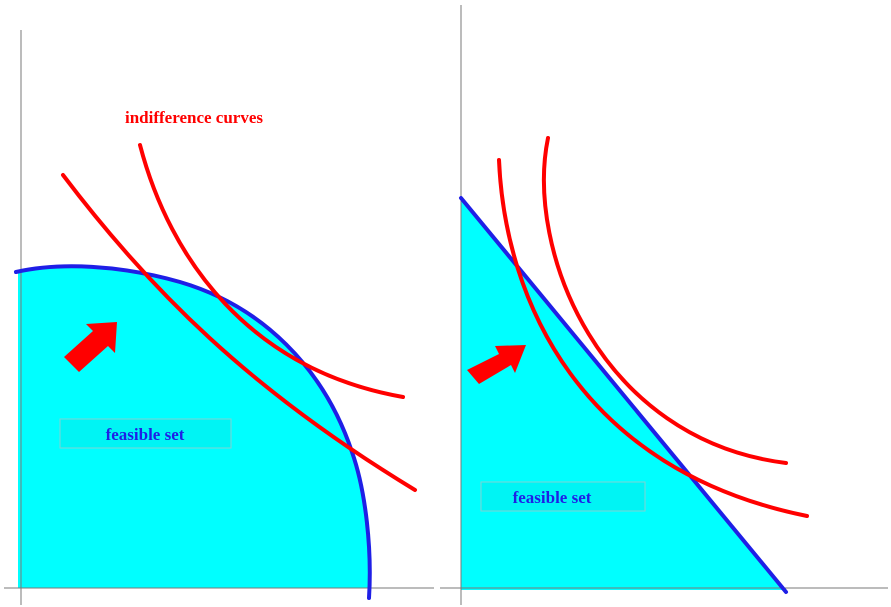  I want to click on right-indifference-curve-outer, so click(665, 300).